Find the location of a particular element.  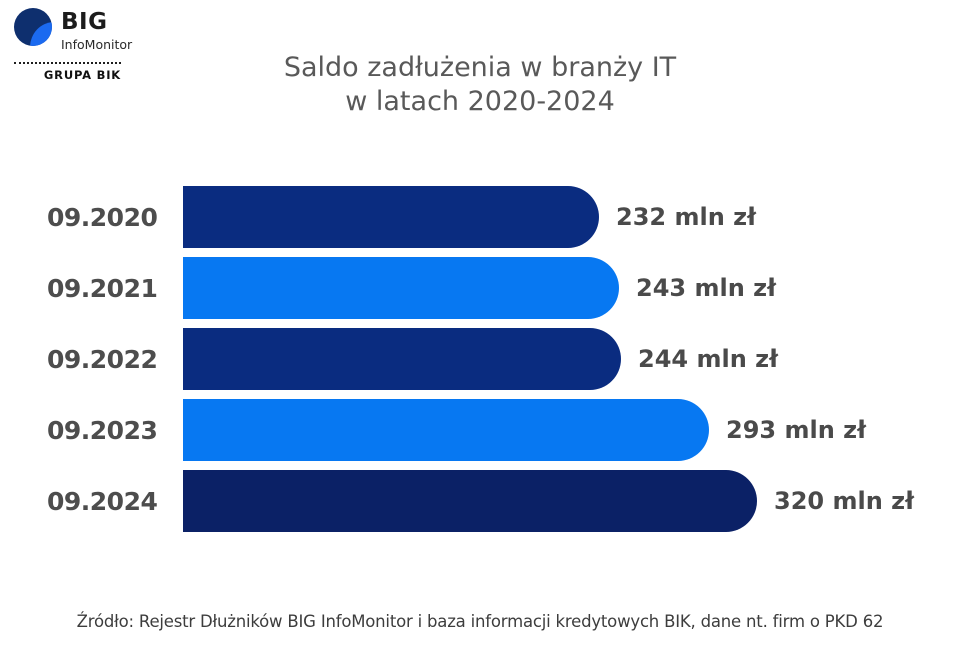

value-label: 244 mln zł is located at coordinates (708, 359).